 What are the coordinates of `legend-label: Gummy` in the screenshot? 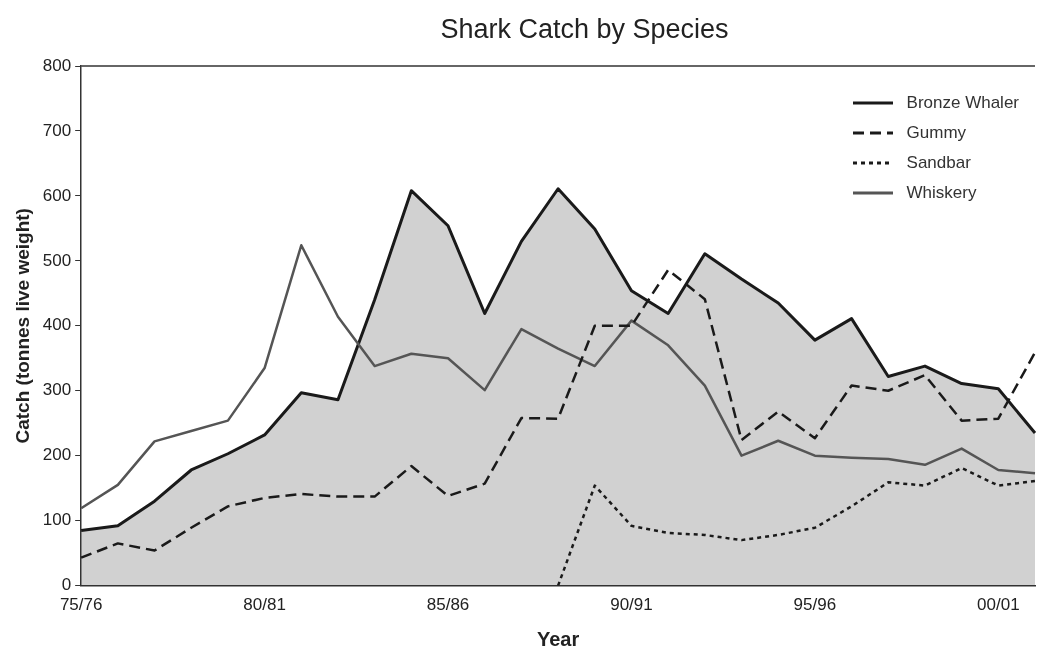 It's located at (936, 133).